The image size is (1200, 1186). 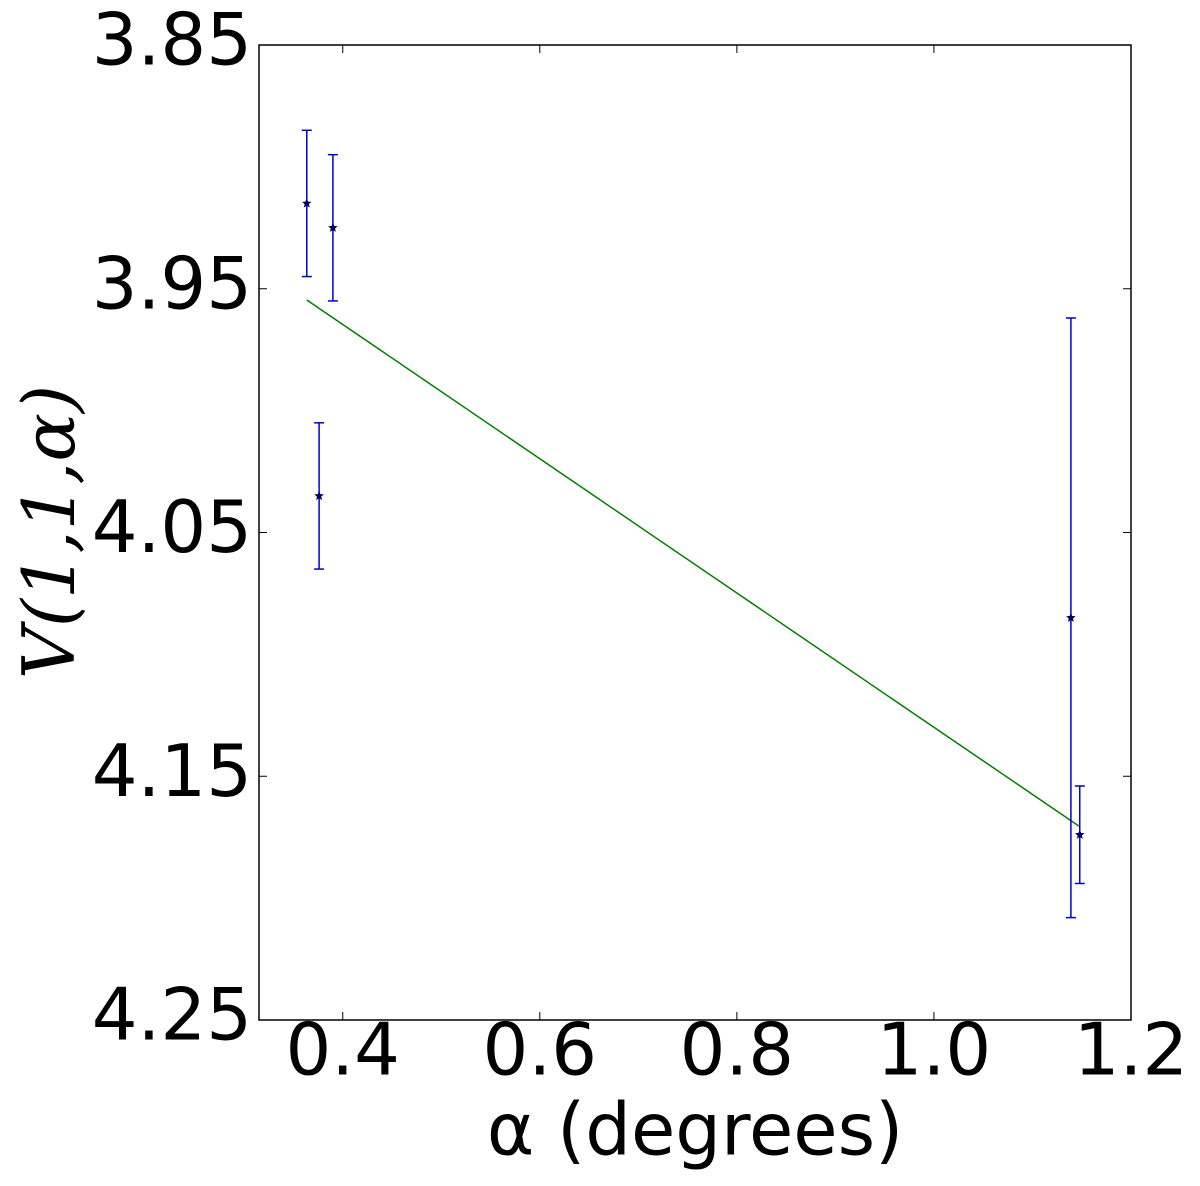 What do you see at coordinates (172, 527) in the screenshot?
I see `y-tick-label: 4.05` at bounding box center [172, 527].